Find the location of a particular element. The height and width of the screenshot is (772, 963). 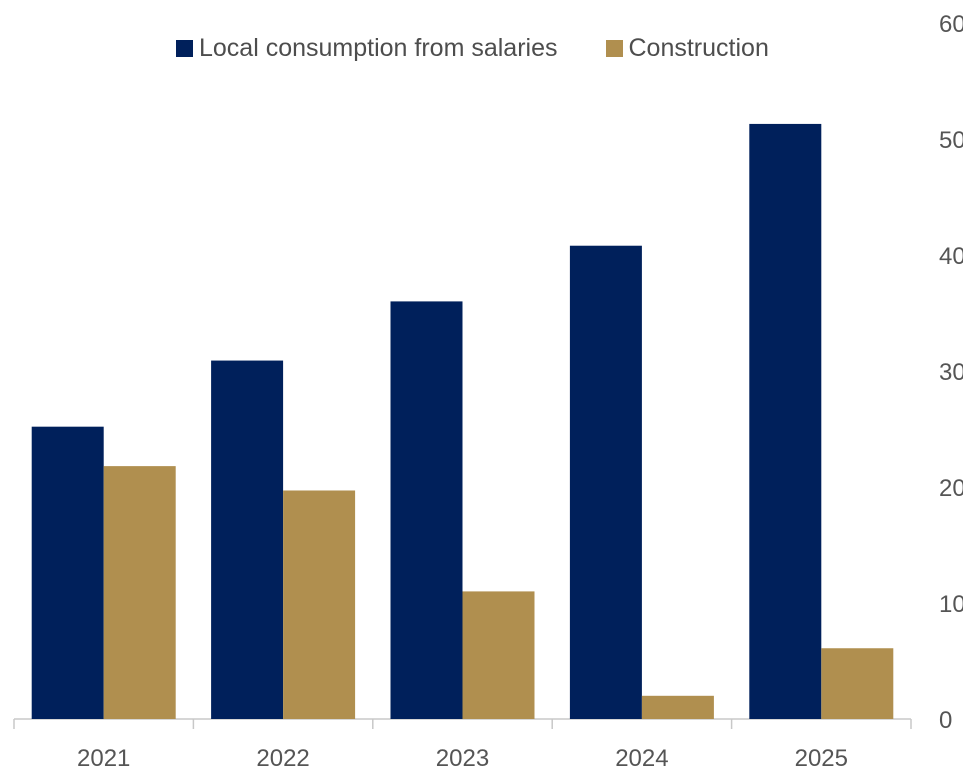

bar-local-consumption-2024 is located at coordinates (605, 482).